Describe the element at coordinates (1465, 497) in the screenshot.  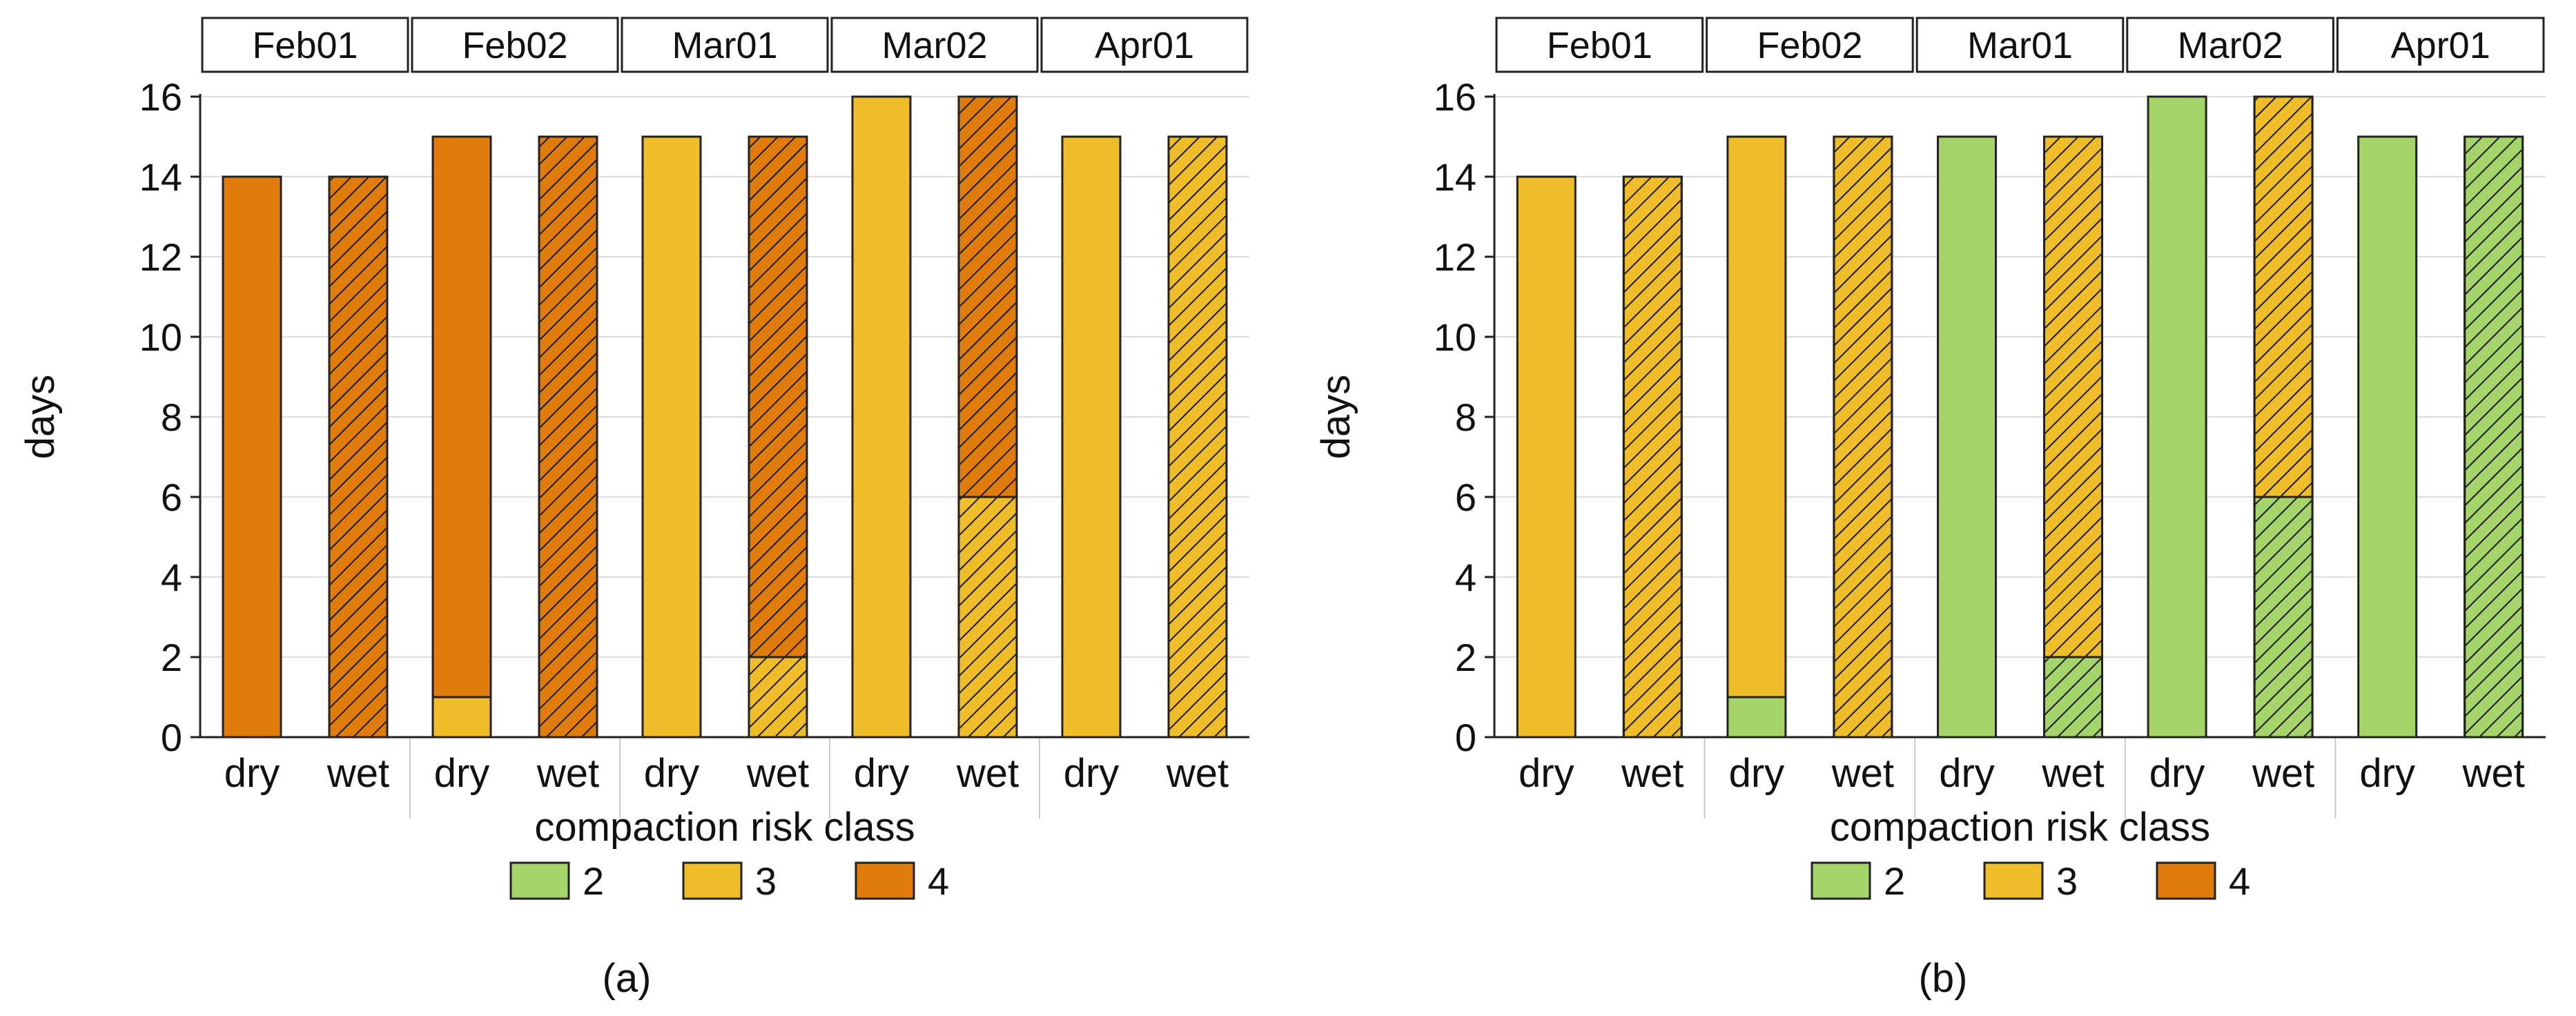
I see `b-y-tick-label: 6` at that location.